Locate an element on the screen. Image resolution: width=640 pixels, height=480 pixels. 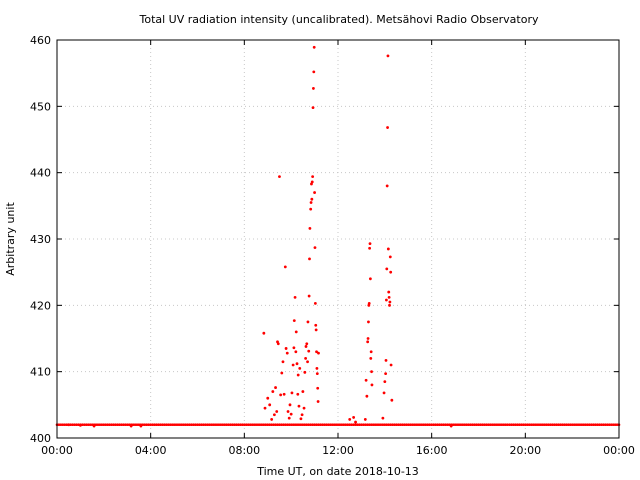
y-tick-label: 440 is located at coordinates (40, 173).